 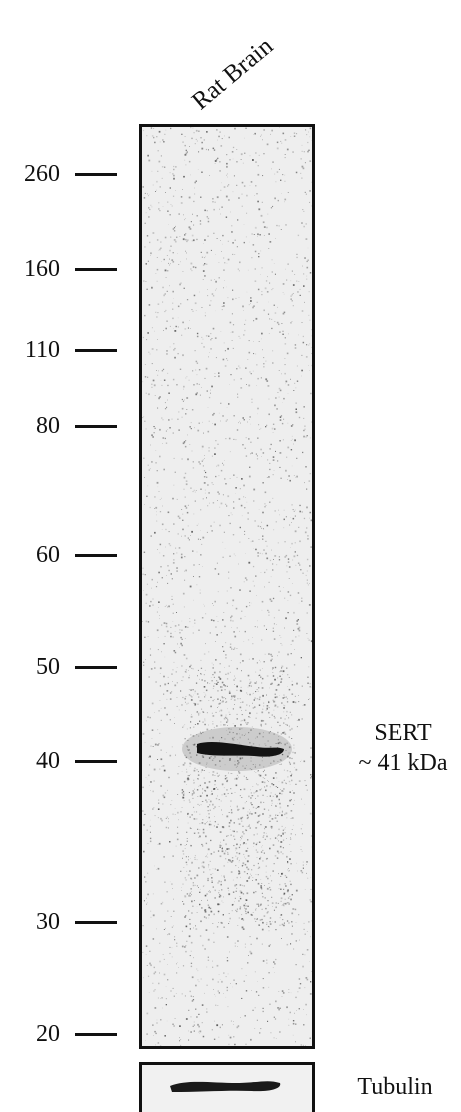 I want to click on tubulin-band, so click(x=225, y=1086).